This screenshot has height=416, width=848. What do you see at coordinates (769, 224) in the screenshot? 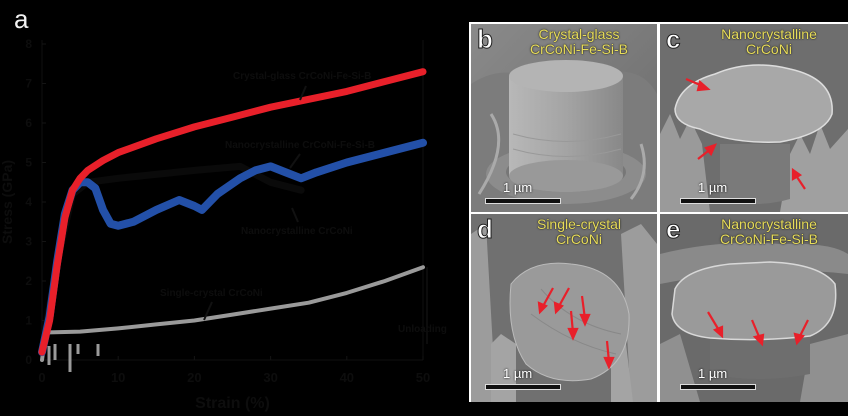
I see `sem-title-e-line1: Nanocrystalline` at bounding box center [769, 224].